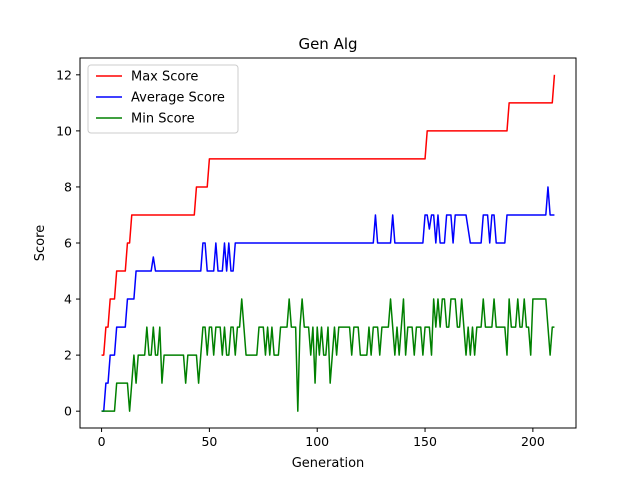 The image size is (640, 480). What do you see at coordinates (68, 299) in the screenshot?
I see `y-tick-label: 4` at bounding box center [68, 299].